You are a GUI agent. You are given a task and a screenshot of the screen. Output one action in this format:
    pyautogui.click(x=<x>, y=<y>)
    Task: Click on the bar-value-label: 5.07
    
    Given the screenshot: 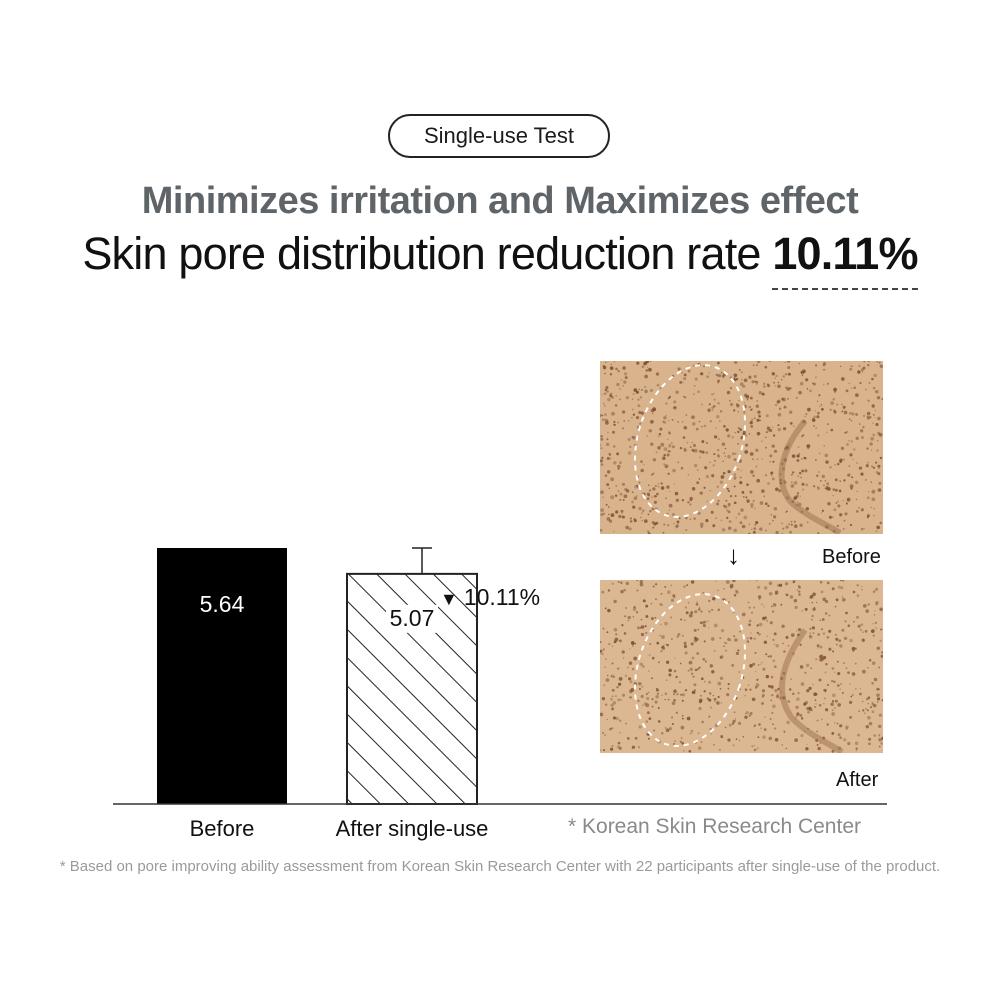 What is the action you would take?
    pyautogui.click(x=412, y=618)
    